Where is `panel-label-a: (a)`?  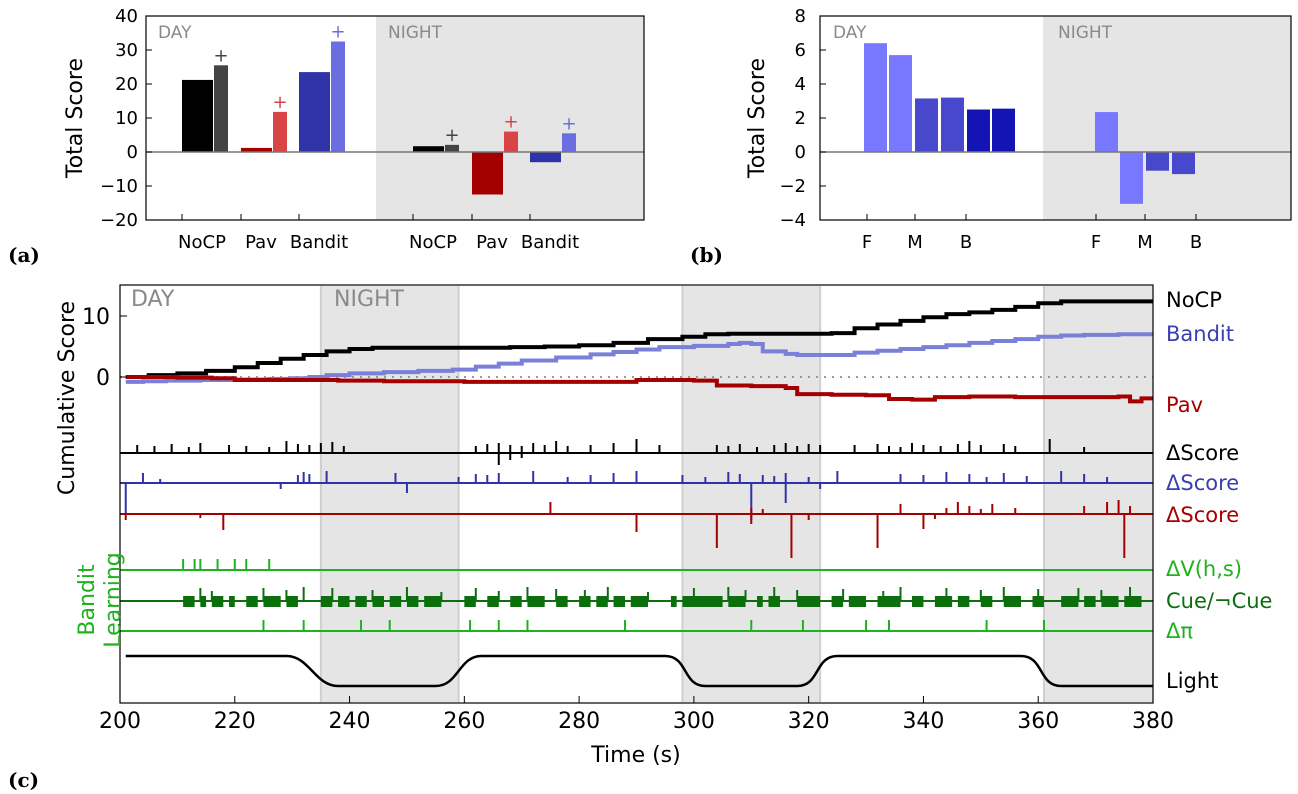 panel-label-a: (a) is located at coordinates (24, 255).